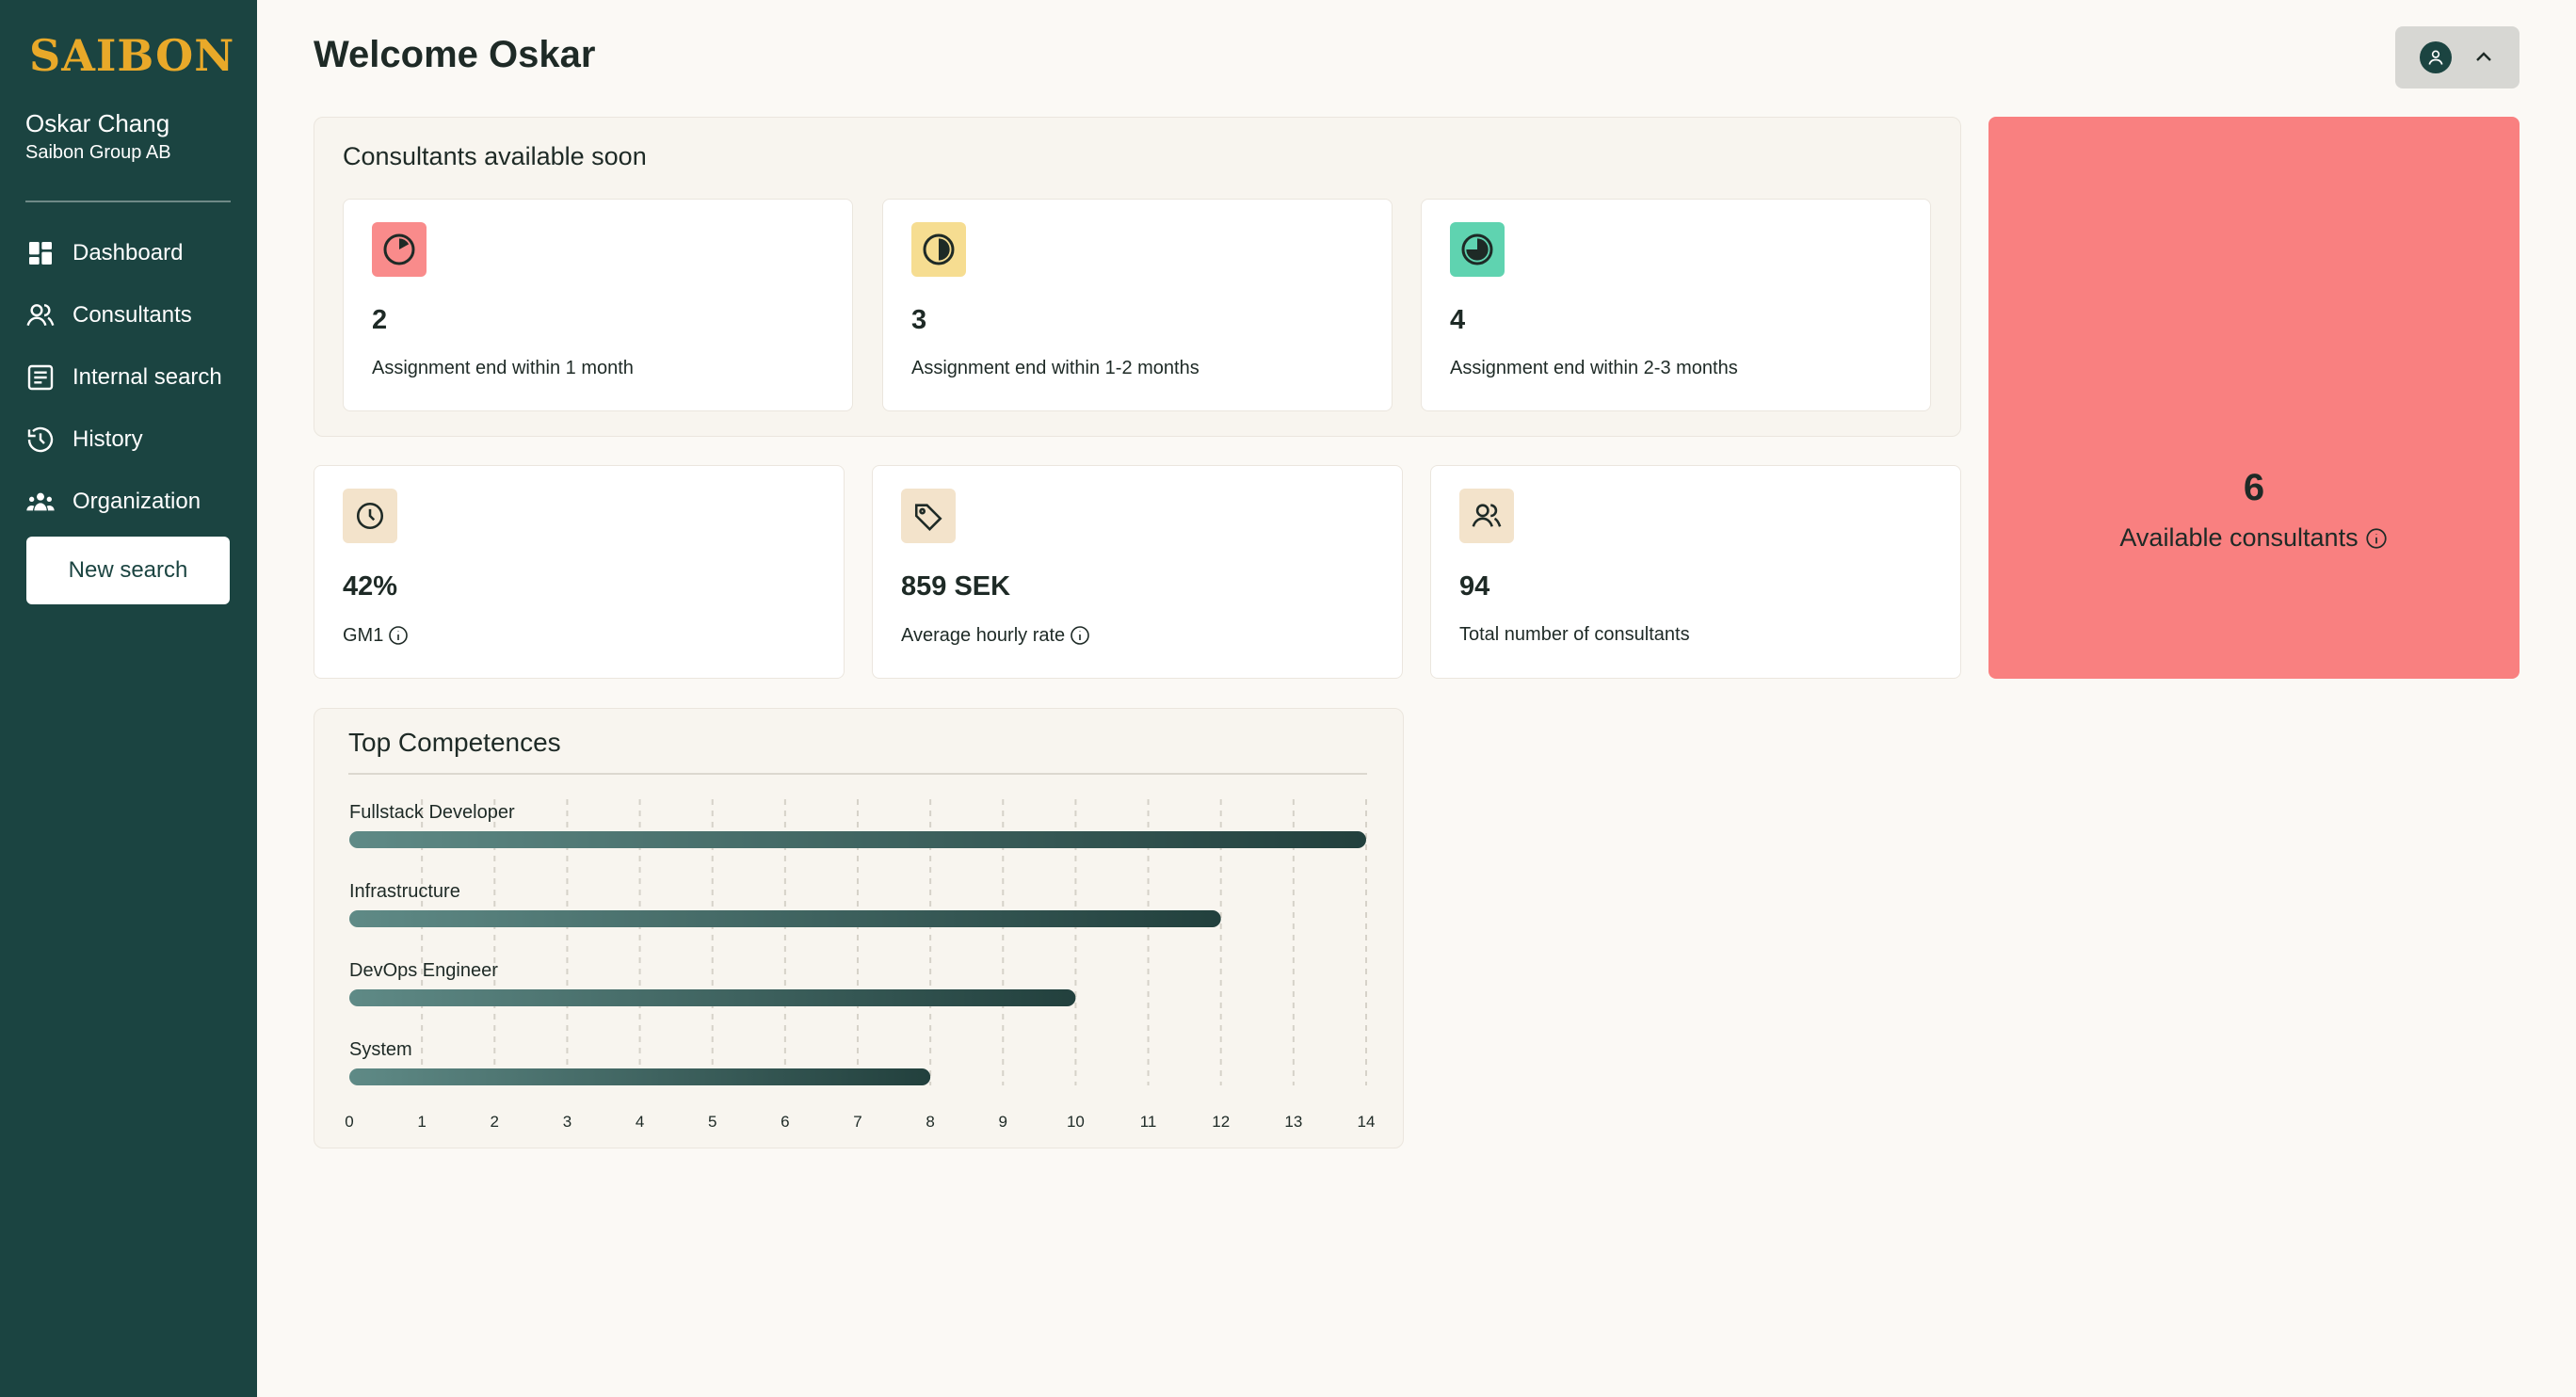  Describe the element at coordinates (1474, 586) in the screenshot. I see `card-value: 94` at that location.